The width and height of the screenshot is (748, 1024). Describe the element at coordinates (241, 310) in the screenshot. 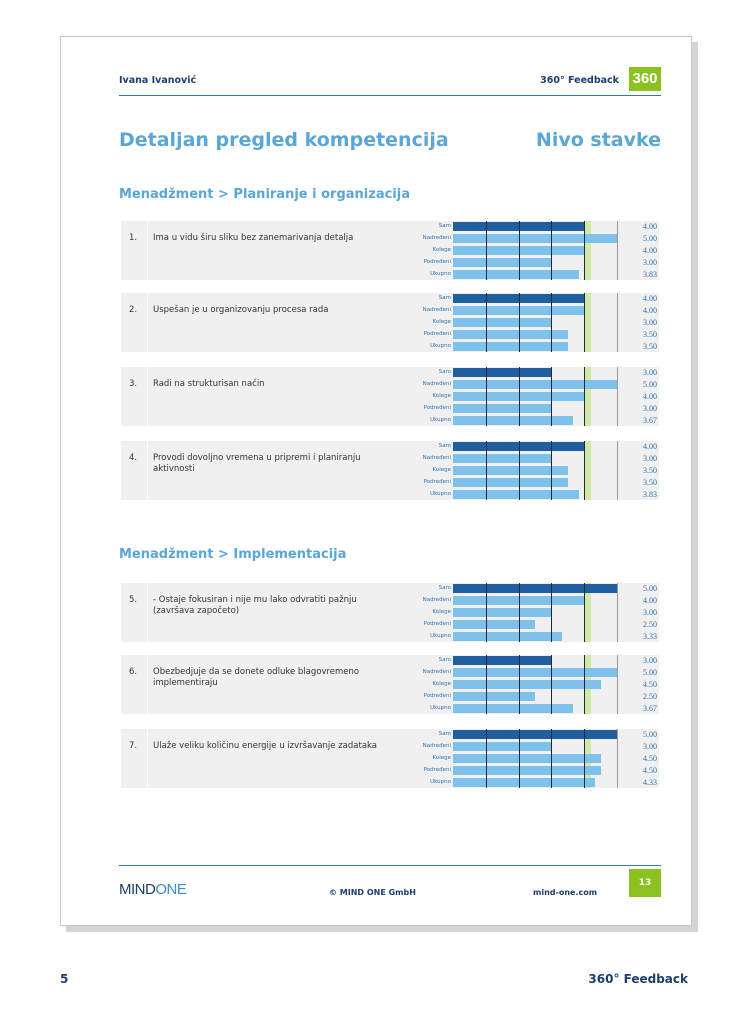

I see `item-text: Uspešan je u organizovanju procesa rada` at that location.